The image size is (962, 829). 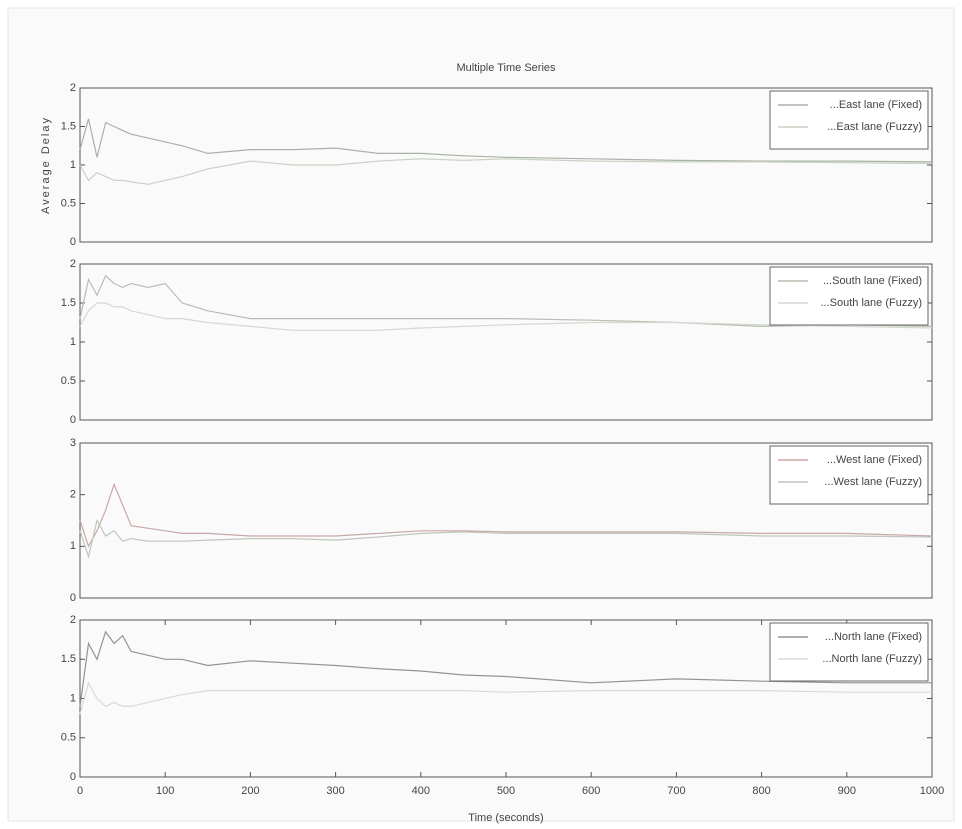 What do you see at coordinates (46, 165) in the screenshot?
I see `y-axis-label: Average Delay` at bounding box center [46, 165].